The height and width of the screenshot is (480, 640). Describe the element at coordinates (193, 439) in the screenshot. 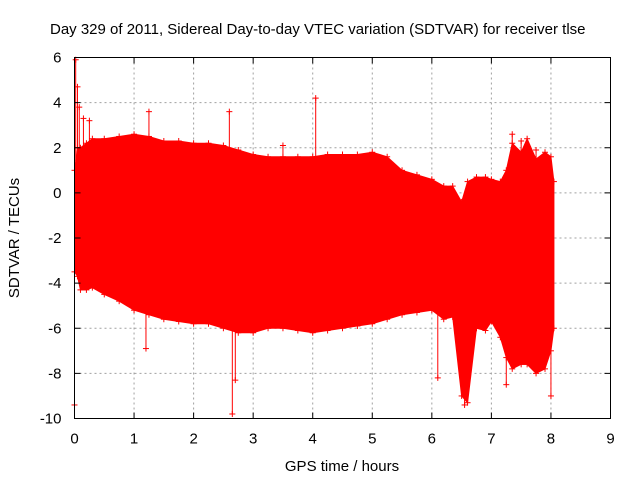

I see `x-tick-label: 2` at that location.